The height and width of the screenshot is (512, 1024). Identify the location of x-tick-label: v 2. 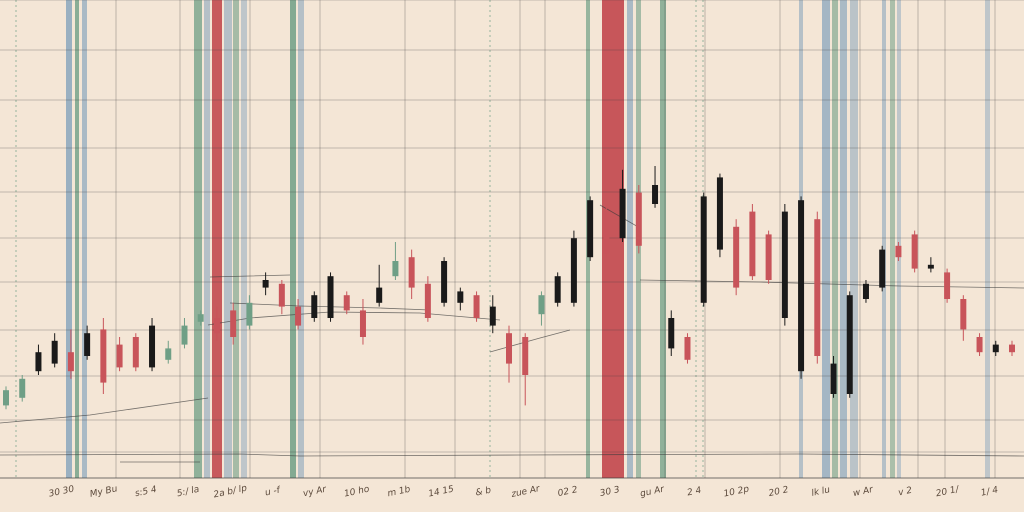
(905, 492).